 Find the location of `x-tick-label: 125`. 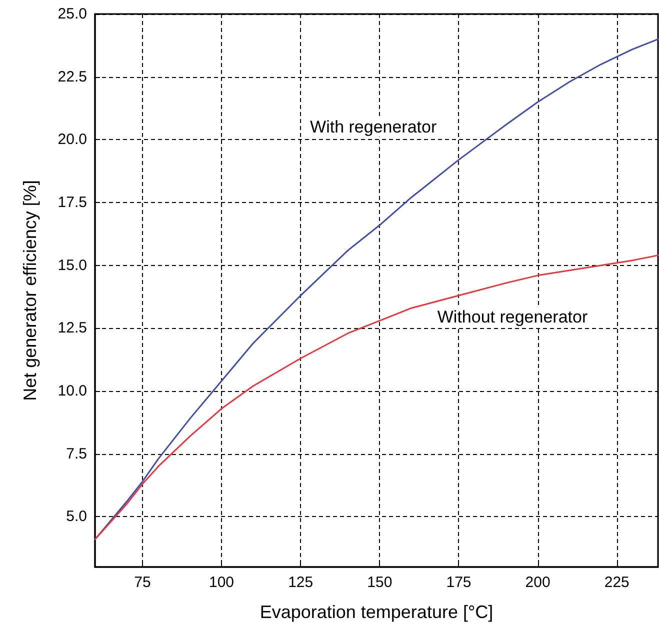

x-tick-label: 125 is located at coordinates (301, 582).